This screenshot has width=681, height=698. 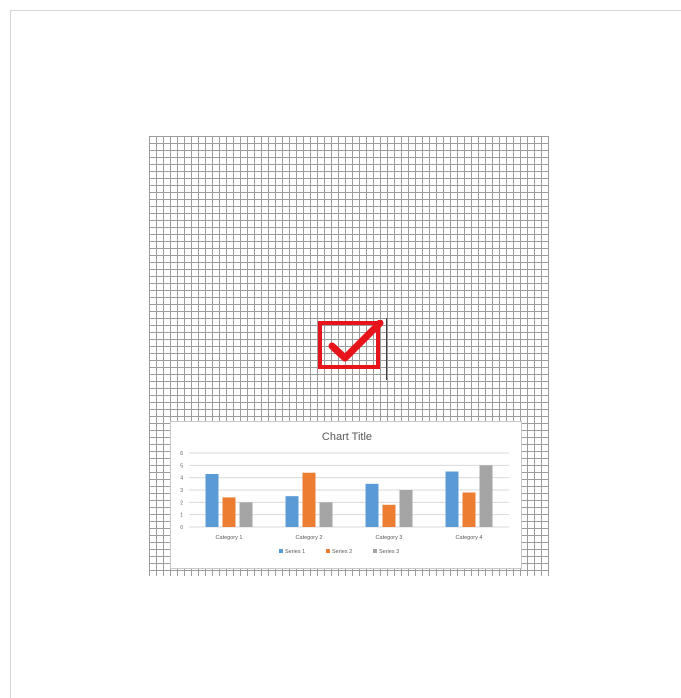 What do you see at coordinates (181, 503) in the screenshot?
I see `y-tick-label: 2` at bounding box center [181, 503].